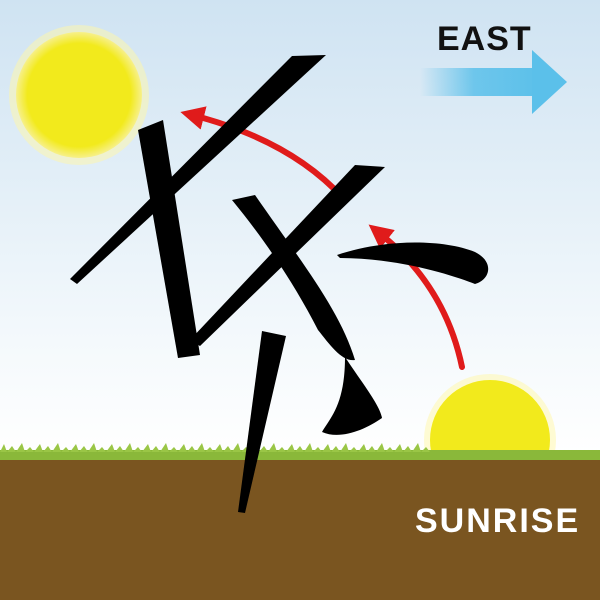  I want to click on arrow-right-icon, so click(493, 82).